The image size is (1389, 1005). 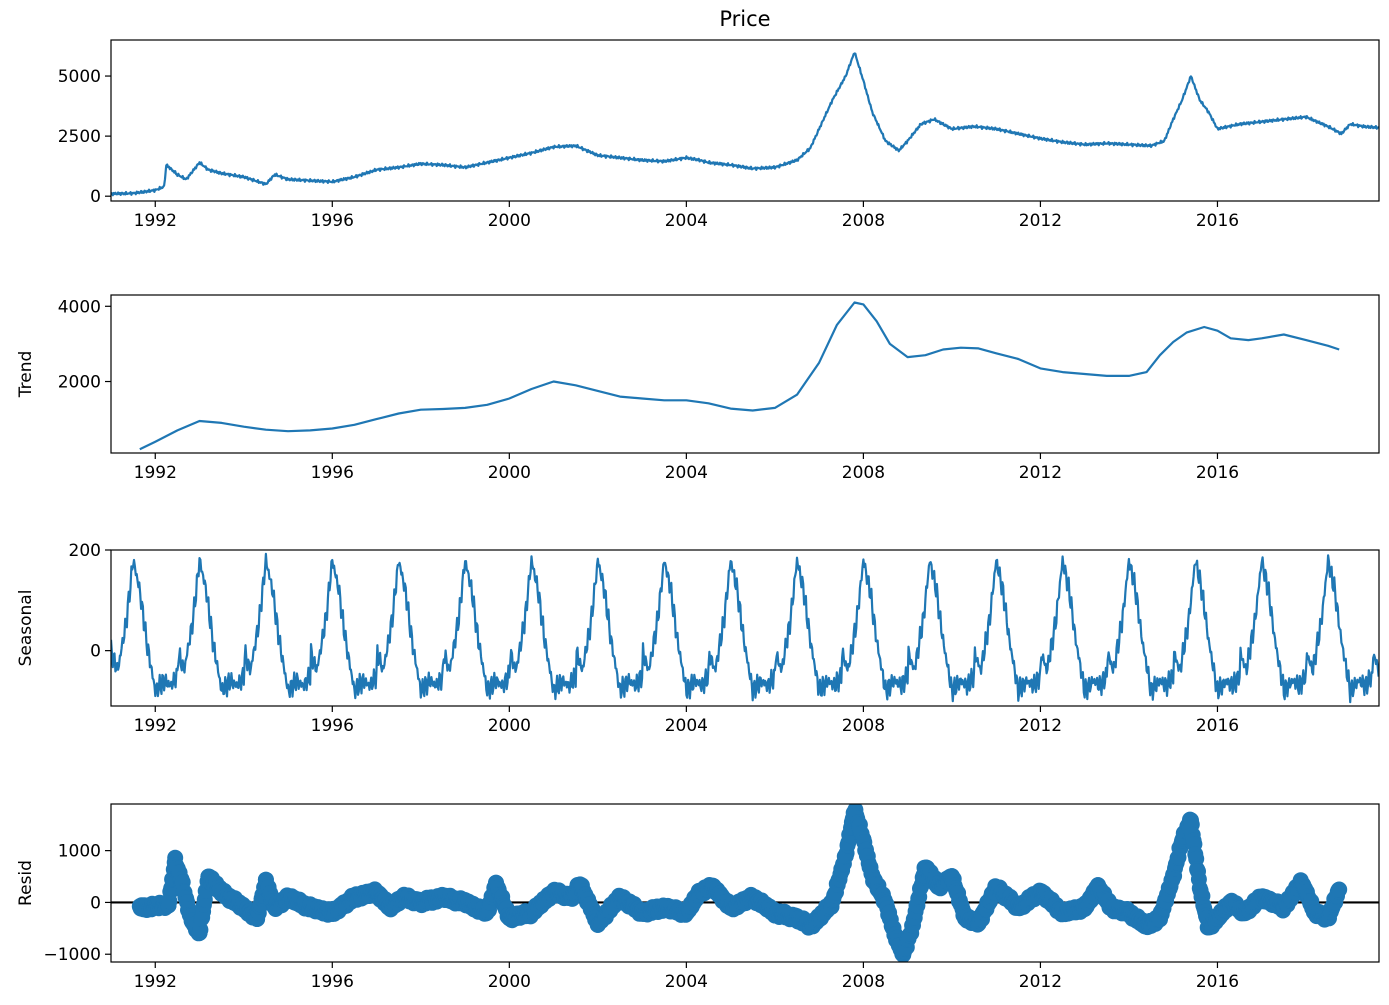 I want to click on resid-x-tick-label: 2004, so click(x=686, y=982).